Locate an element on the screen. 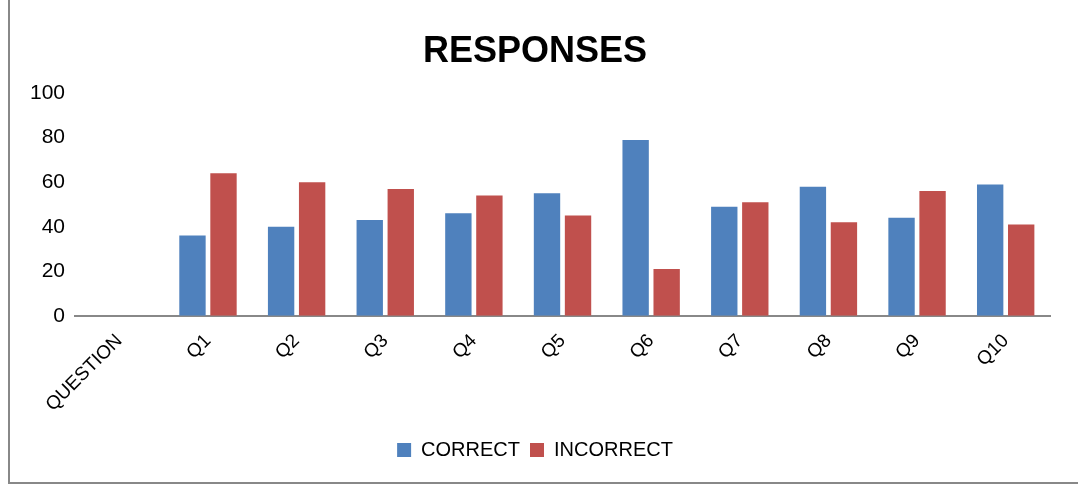 The width and height of the screenshot is (1078, 484). y-tick-label: 40 is located at coordinates (53, 225).